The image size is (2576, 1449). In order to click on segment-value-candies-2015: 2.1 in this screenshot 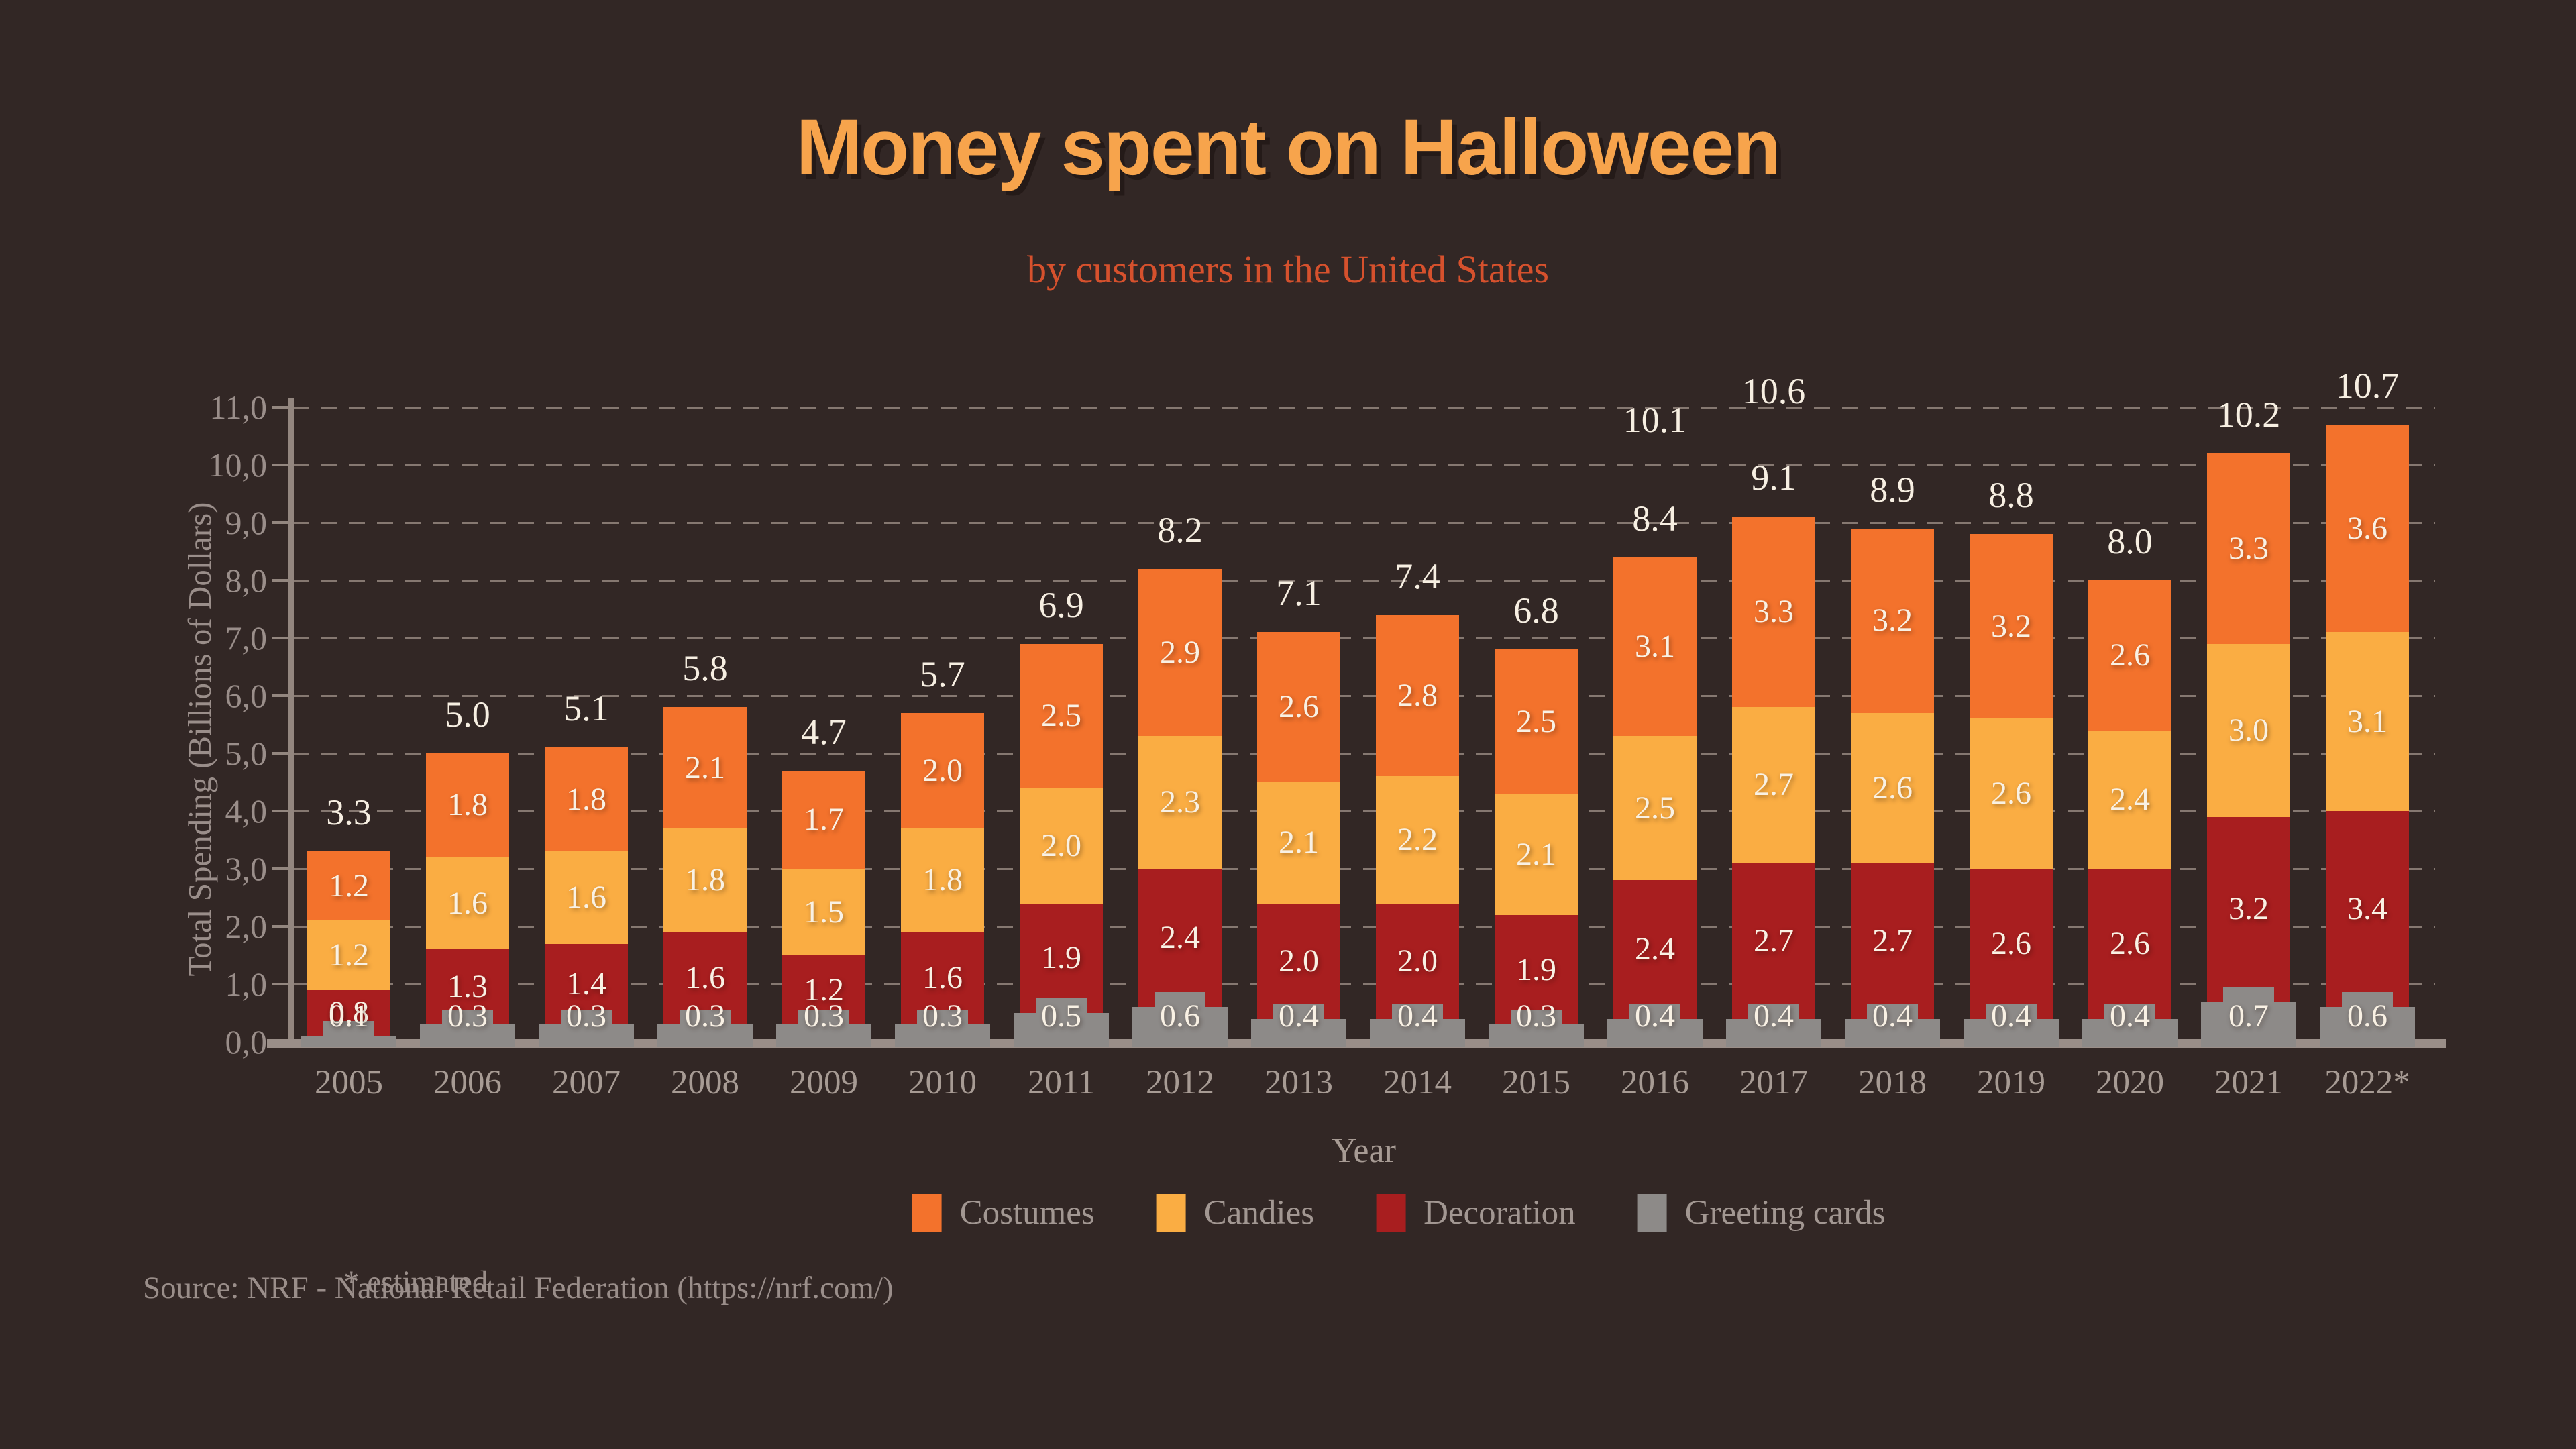, I will do `click(1536, 854)`.